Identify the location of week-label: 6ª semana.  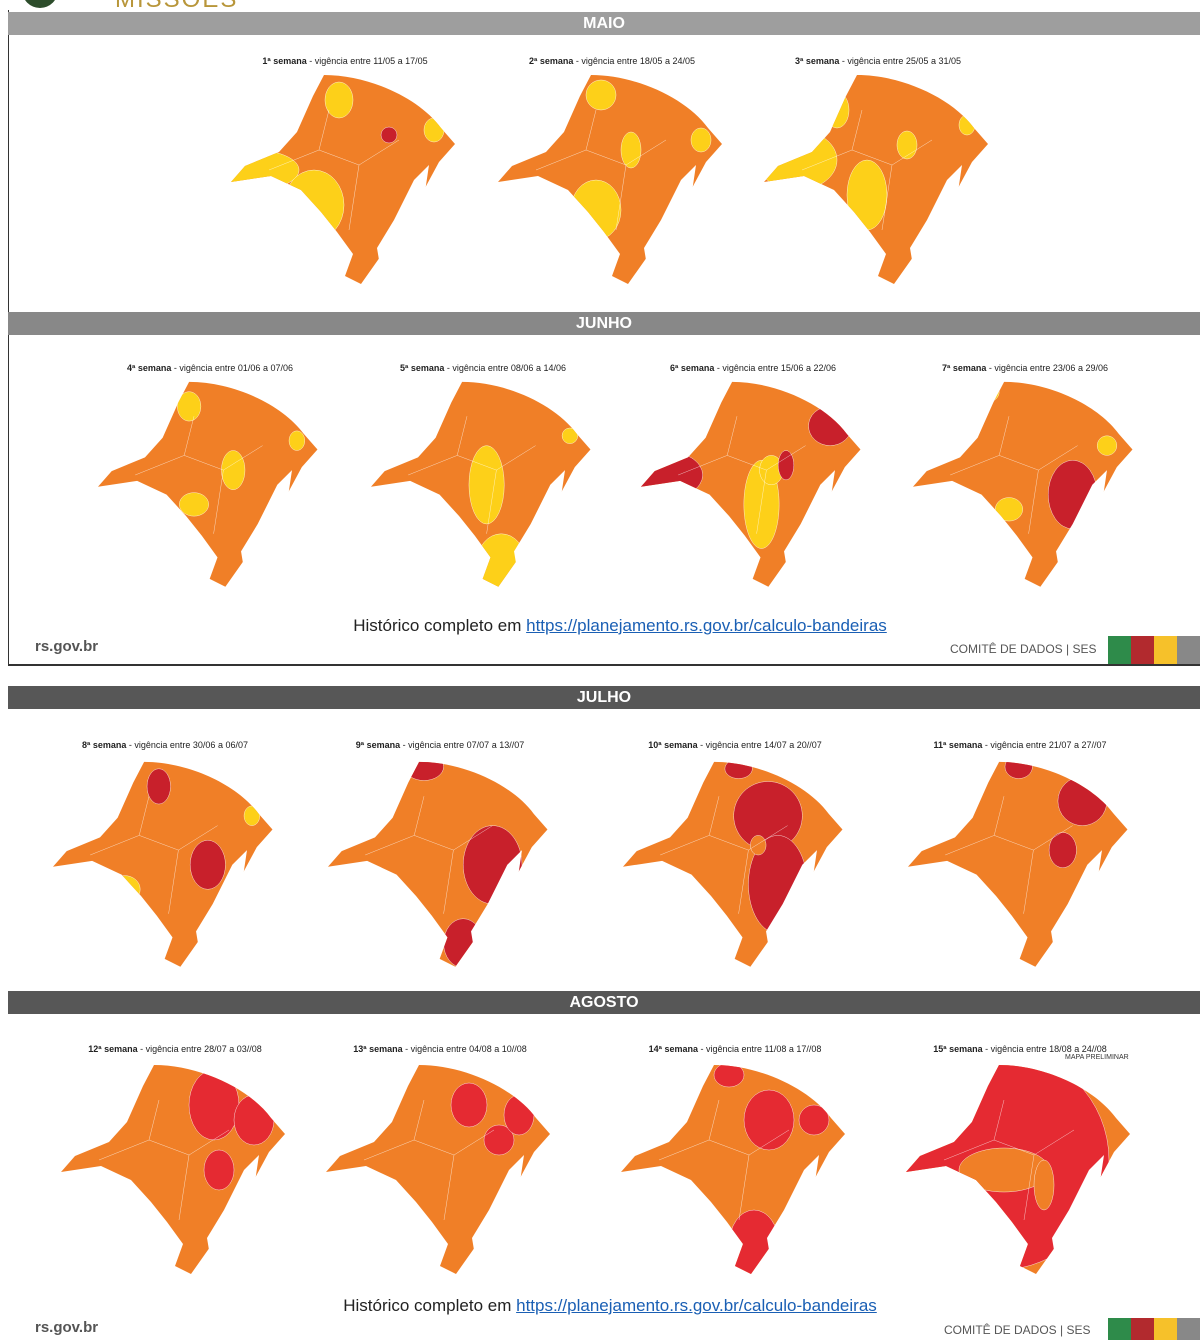
(692, 368).